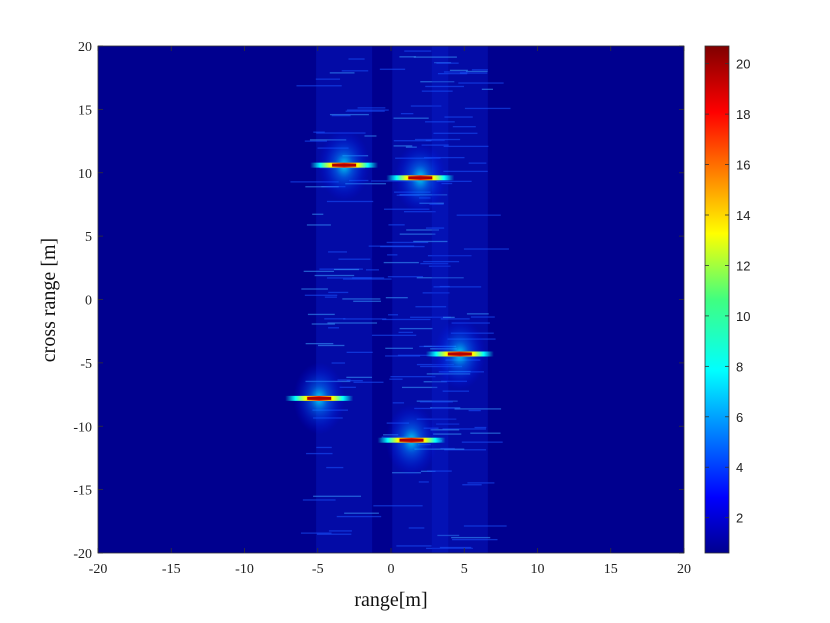 The height and width of the screenshot is (623, 830). Describe the element at coordinates (739, 467) in the screenshot. I see `colorbar-tick-label: 4` at that location.